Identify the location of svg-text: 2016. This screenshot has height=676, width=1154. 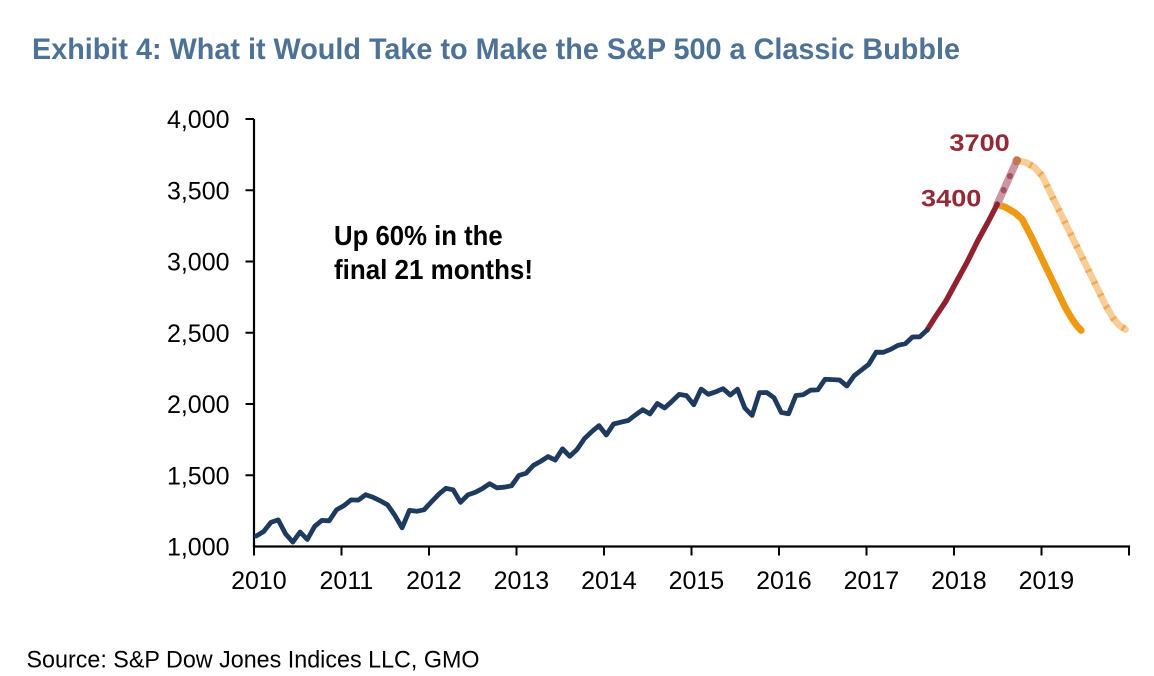
(784, 581).